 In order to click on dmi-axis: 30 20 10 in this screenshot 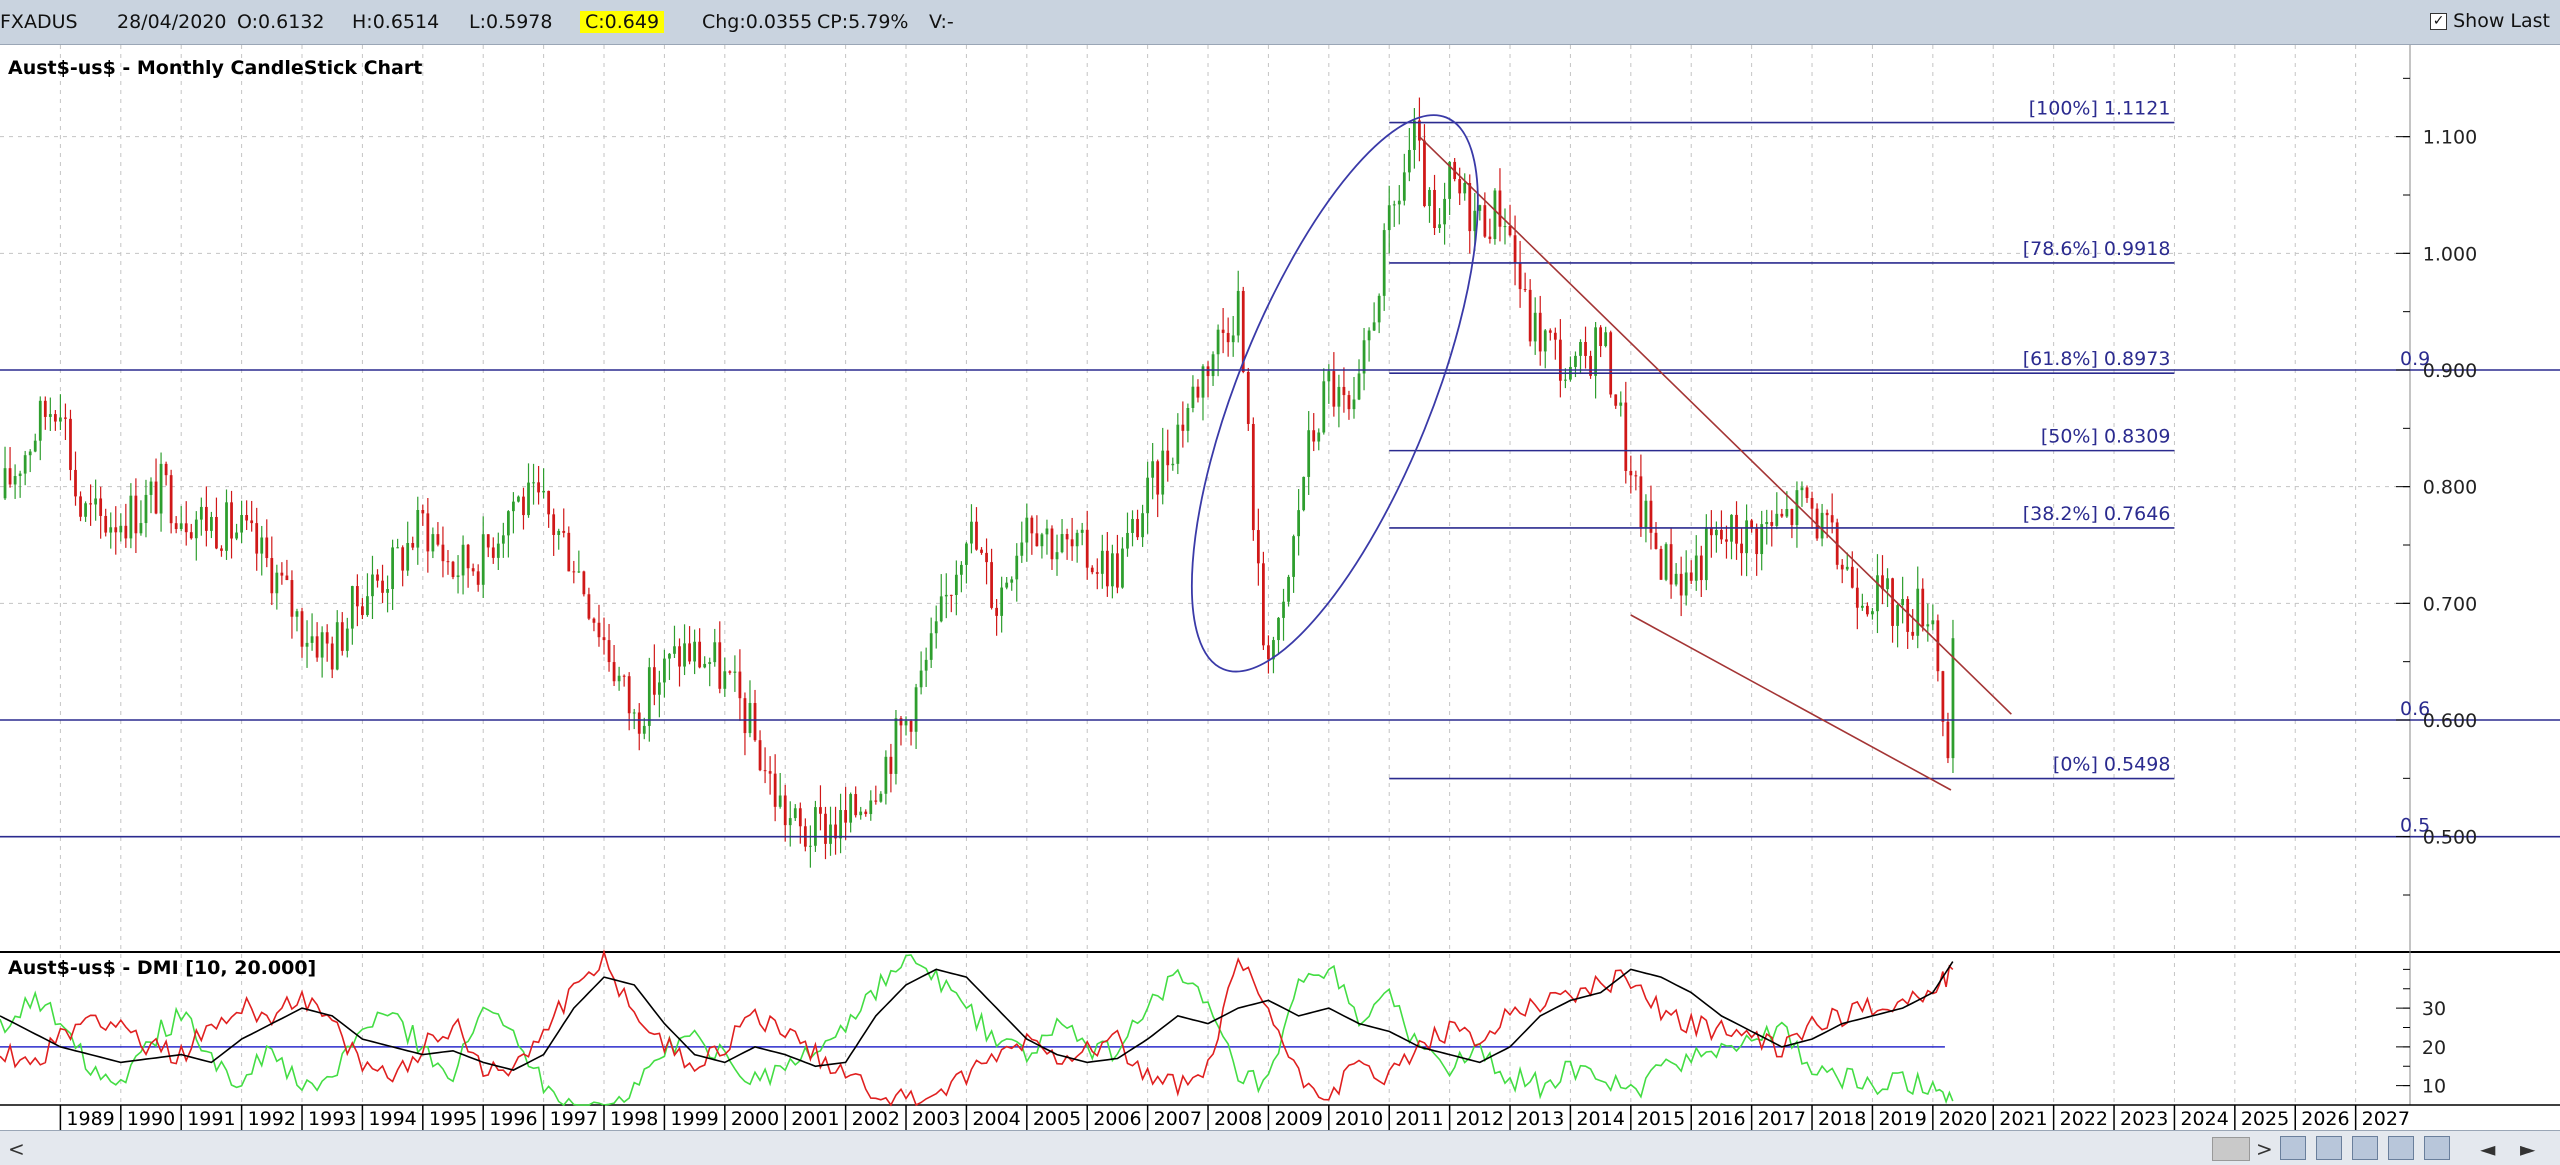, I will do `click(2421, 1033)`.